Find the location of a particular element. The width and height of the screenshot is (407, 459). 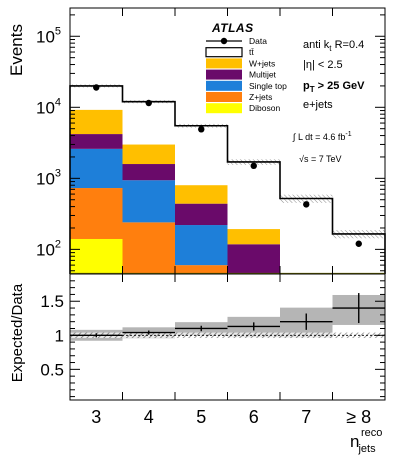

legend-entry-0: Data is located at coordinates (236, 41).